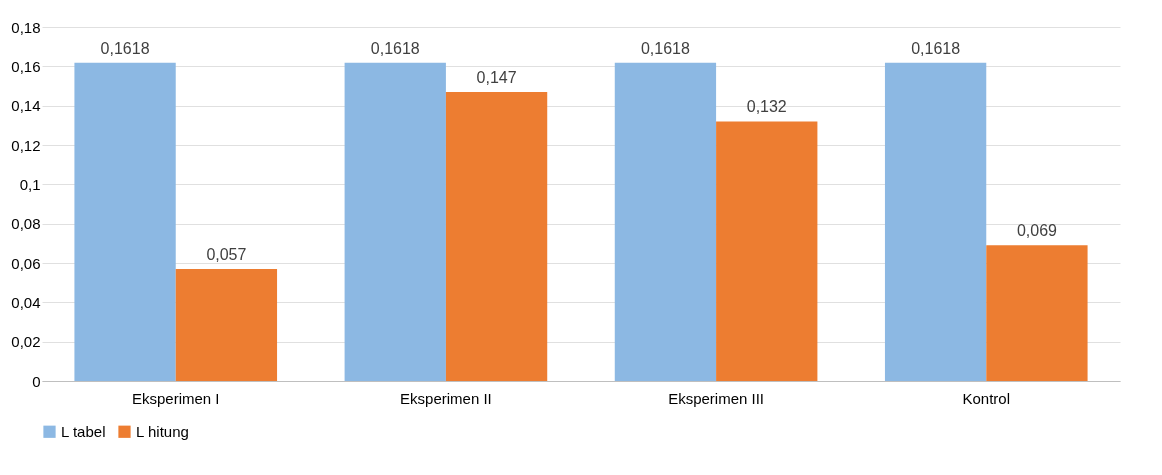 The height and width of the screenshot is (475, 1162). What do you see at coordinates (1037, 231) in the screenshot?
I see `data-label: 0,069` at bounding box center [1037, 231].